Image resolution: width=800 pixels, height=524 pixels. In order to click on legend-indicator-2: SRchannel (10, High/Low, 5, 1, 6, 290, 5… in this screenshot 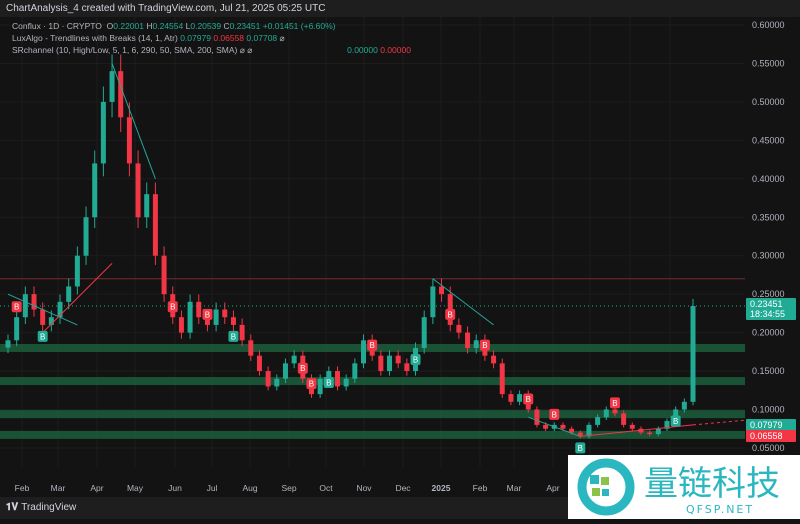, I will do `click(211, 50)`.